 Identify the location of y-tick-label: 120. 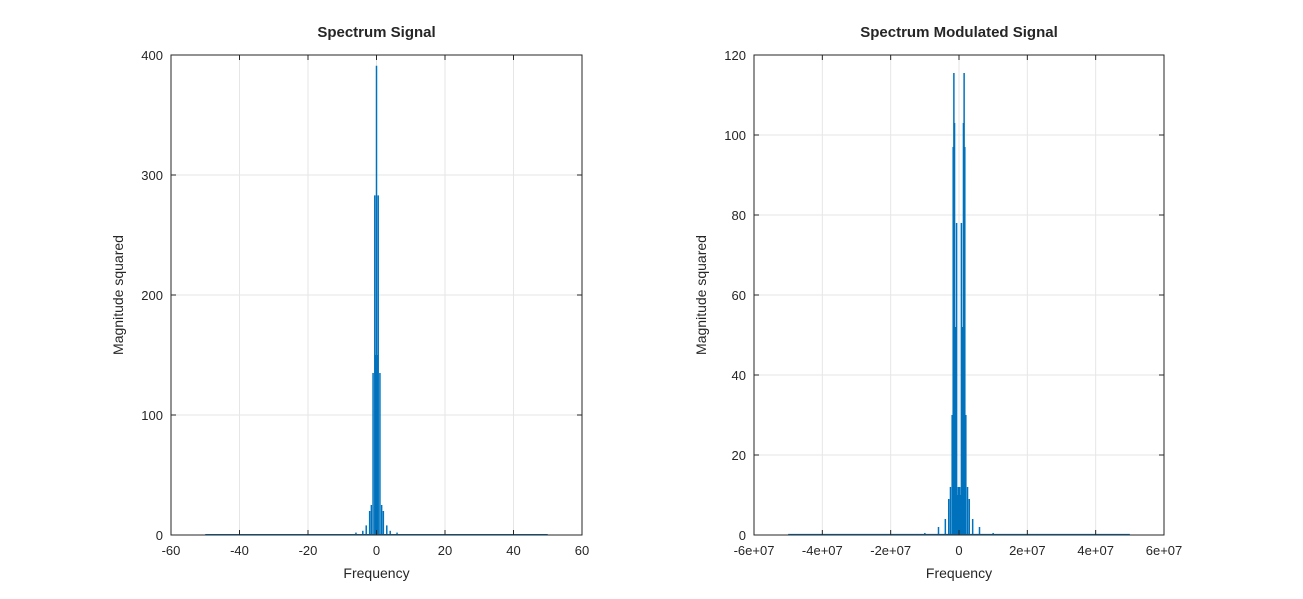
(735, 55).